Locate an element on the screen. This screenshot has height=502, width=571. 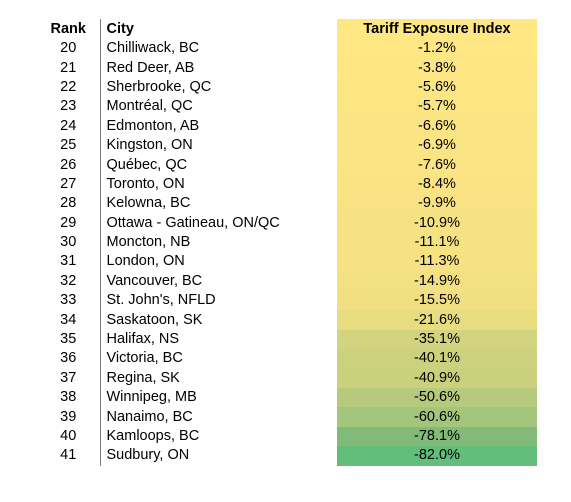
tariff-index-cell: -50.6% is located at coordinates (437, 398).